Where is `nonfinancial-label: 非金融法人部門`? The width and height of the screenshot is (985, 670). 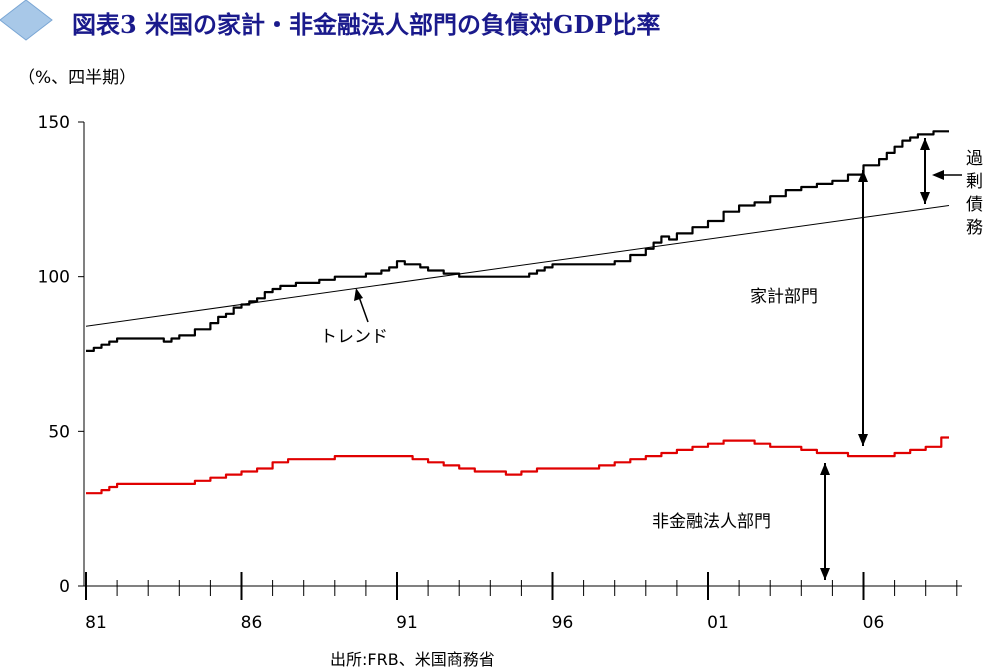
nonfinancial-label: 非金融法人部門 is located at coordinates (711, 522).